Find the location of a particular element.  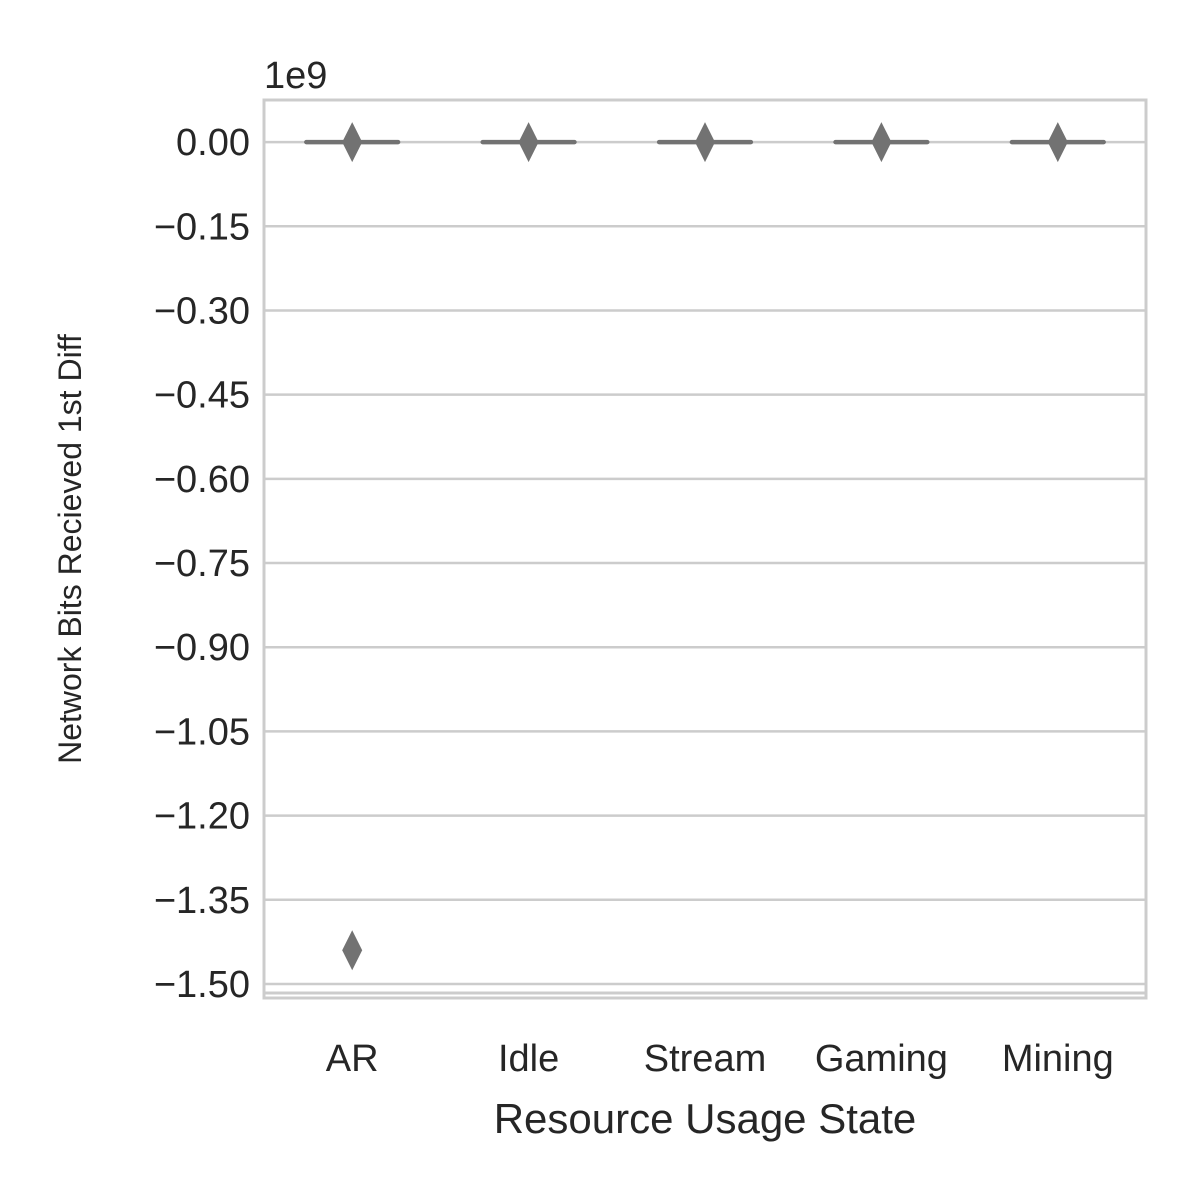

y-tick-label: −1.50 is located at coordinates (202, 985).